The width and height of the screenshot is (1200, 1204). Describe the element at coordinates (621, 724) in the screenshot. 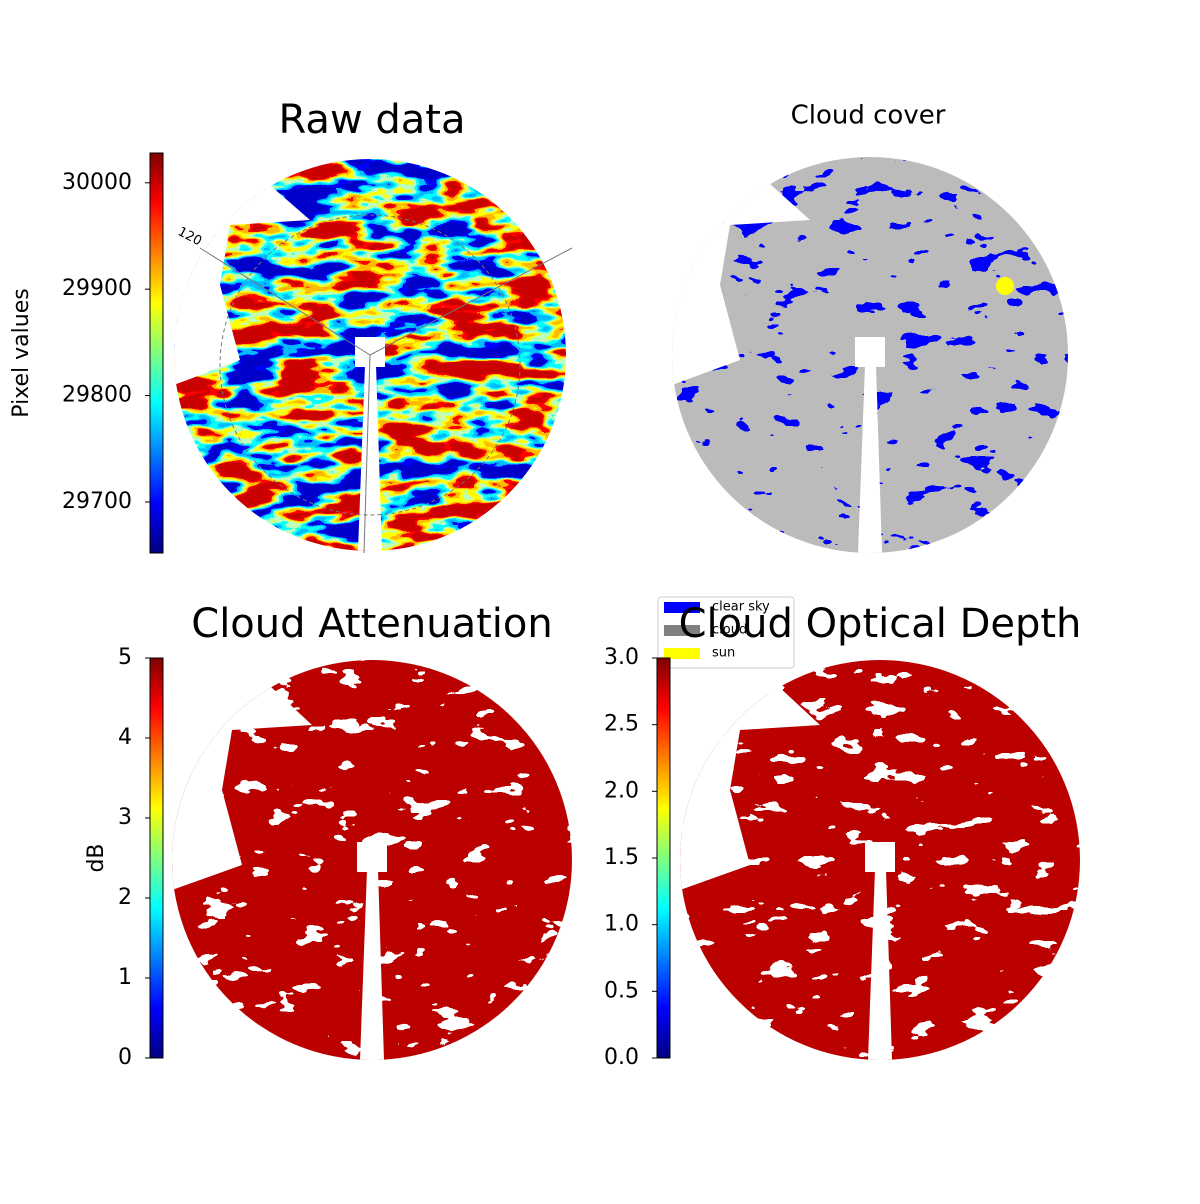

I see `y-tick-label: 2.5` at that location.